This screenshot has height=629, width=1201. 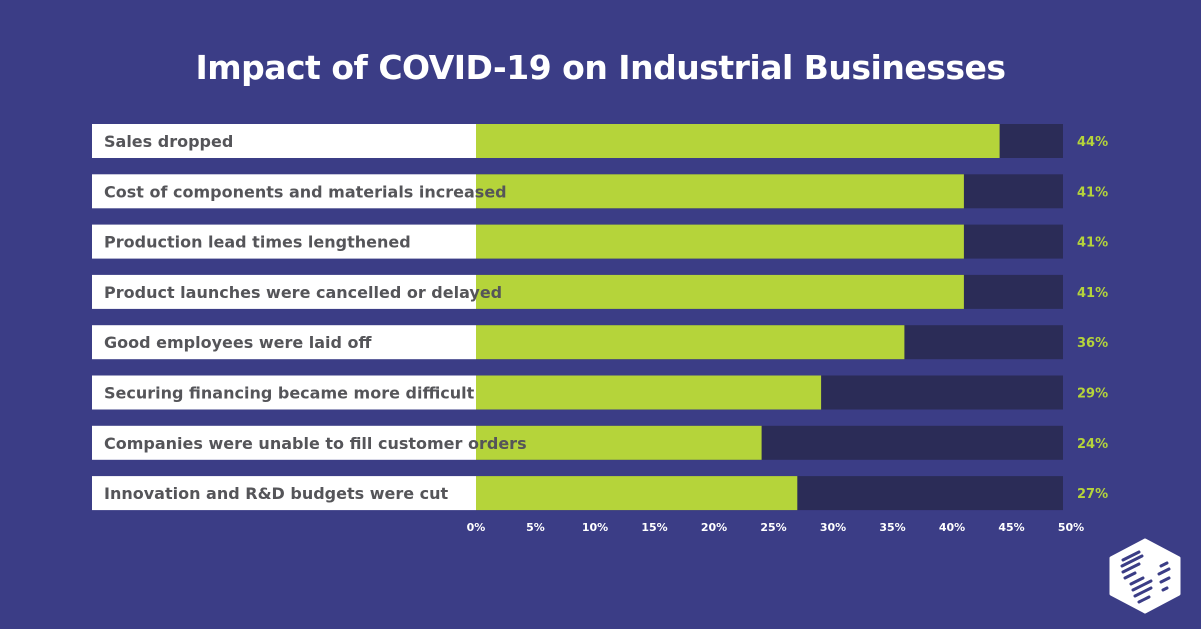 What do you see at coordinates (1092, 142) in the screenshot?
I see `data-label: 44%` at bounding box center [1092, 142].